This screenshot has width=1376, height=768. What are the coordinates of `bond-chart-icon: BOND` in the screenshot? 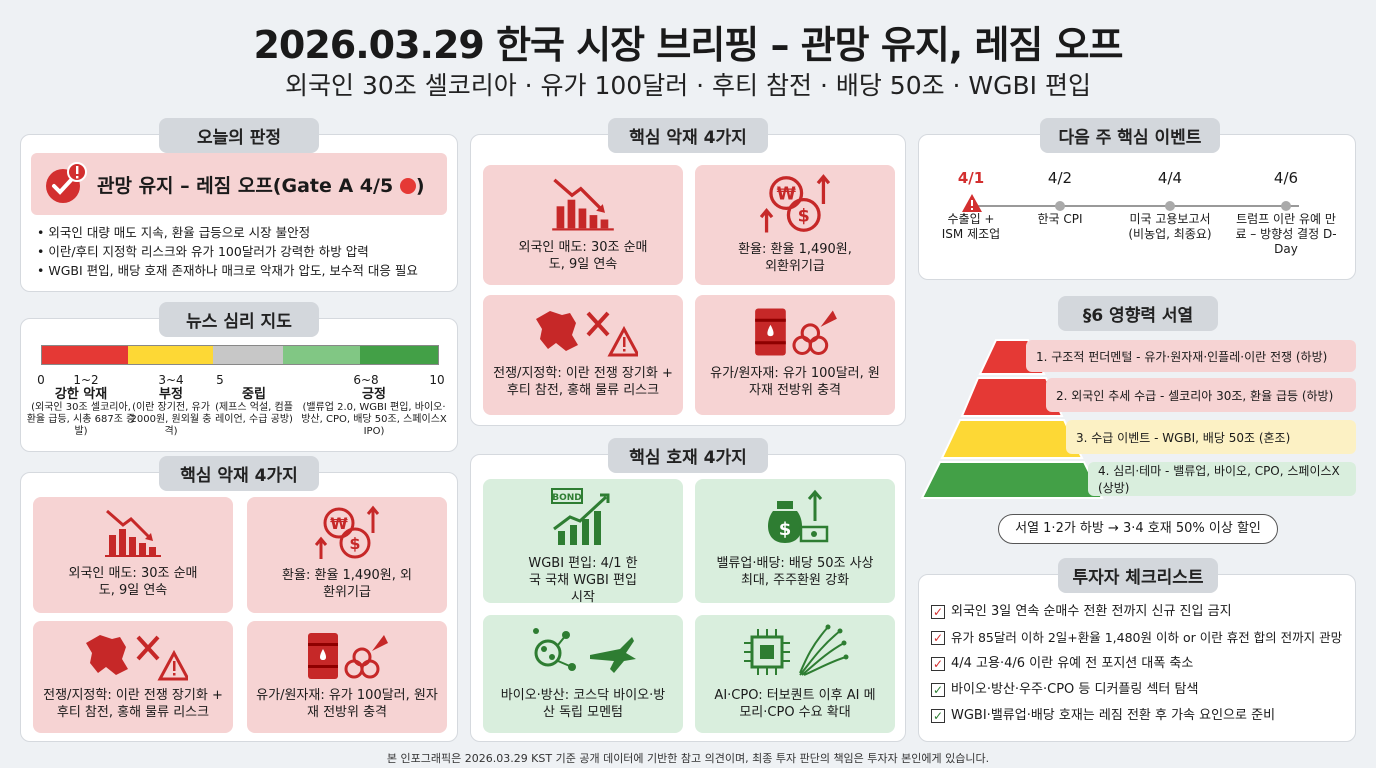 It's located at (580, 516).